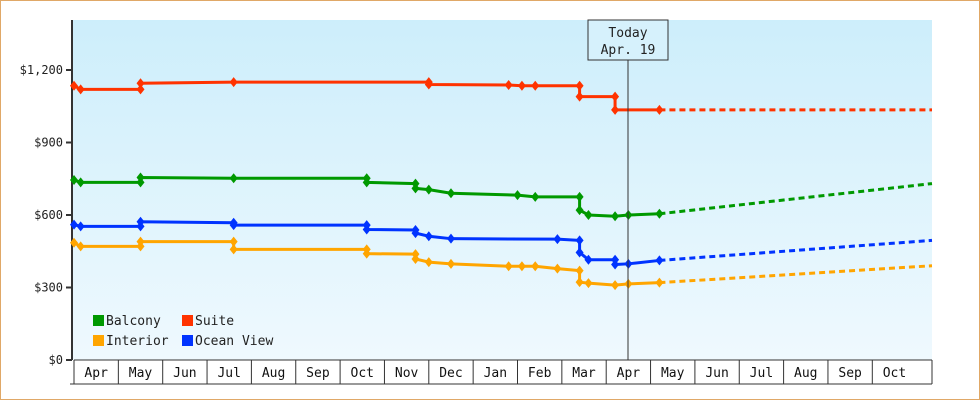 The image size is (980, 400). Describe the element at coordinates (56, 360) in the screenshot. I see `y-tick-label: $0` at that location.